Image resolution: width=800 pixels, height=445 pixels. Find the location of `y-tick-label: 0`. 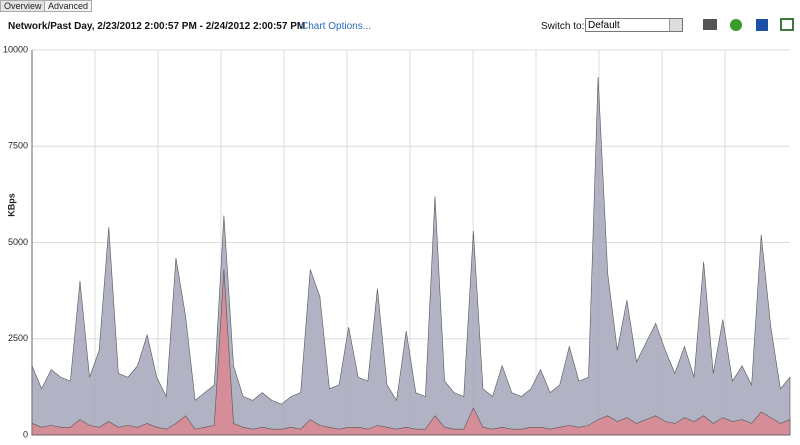

y-tick-label: 0 is located at coordinates (25, 434).